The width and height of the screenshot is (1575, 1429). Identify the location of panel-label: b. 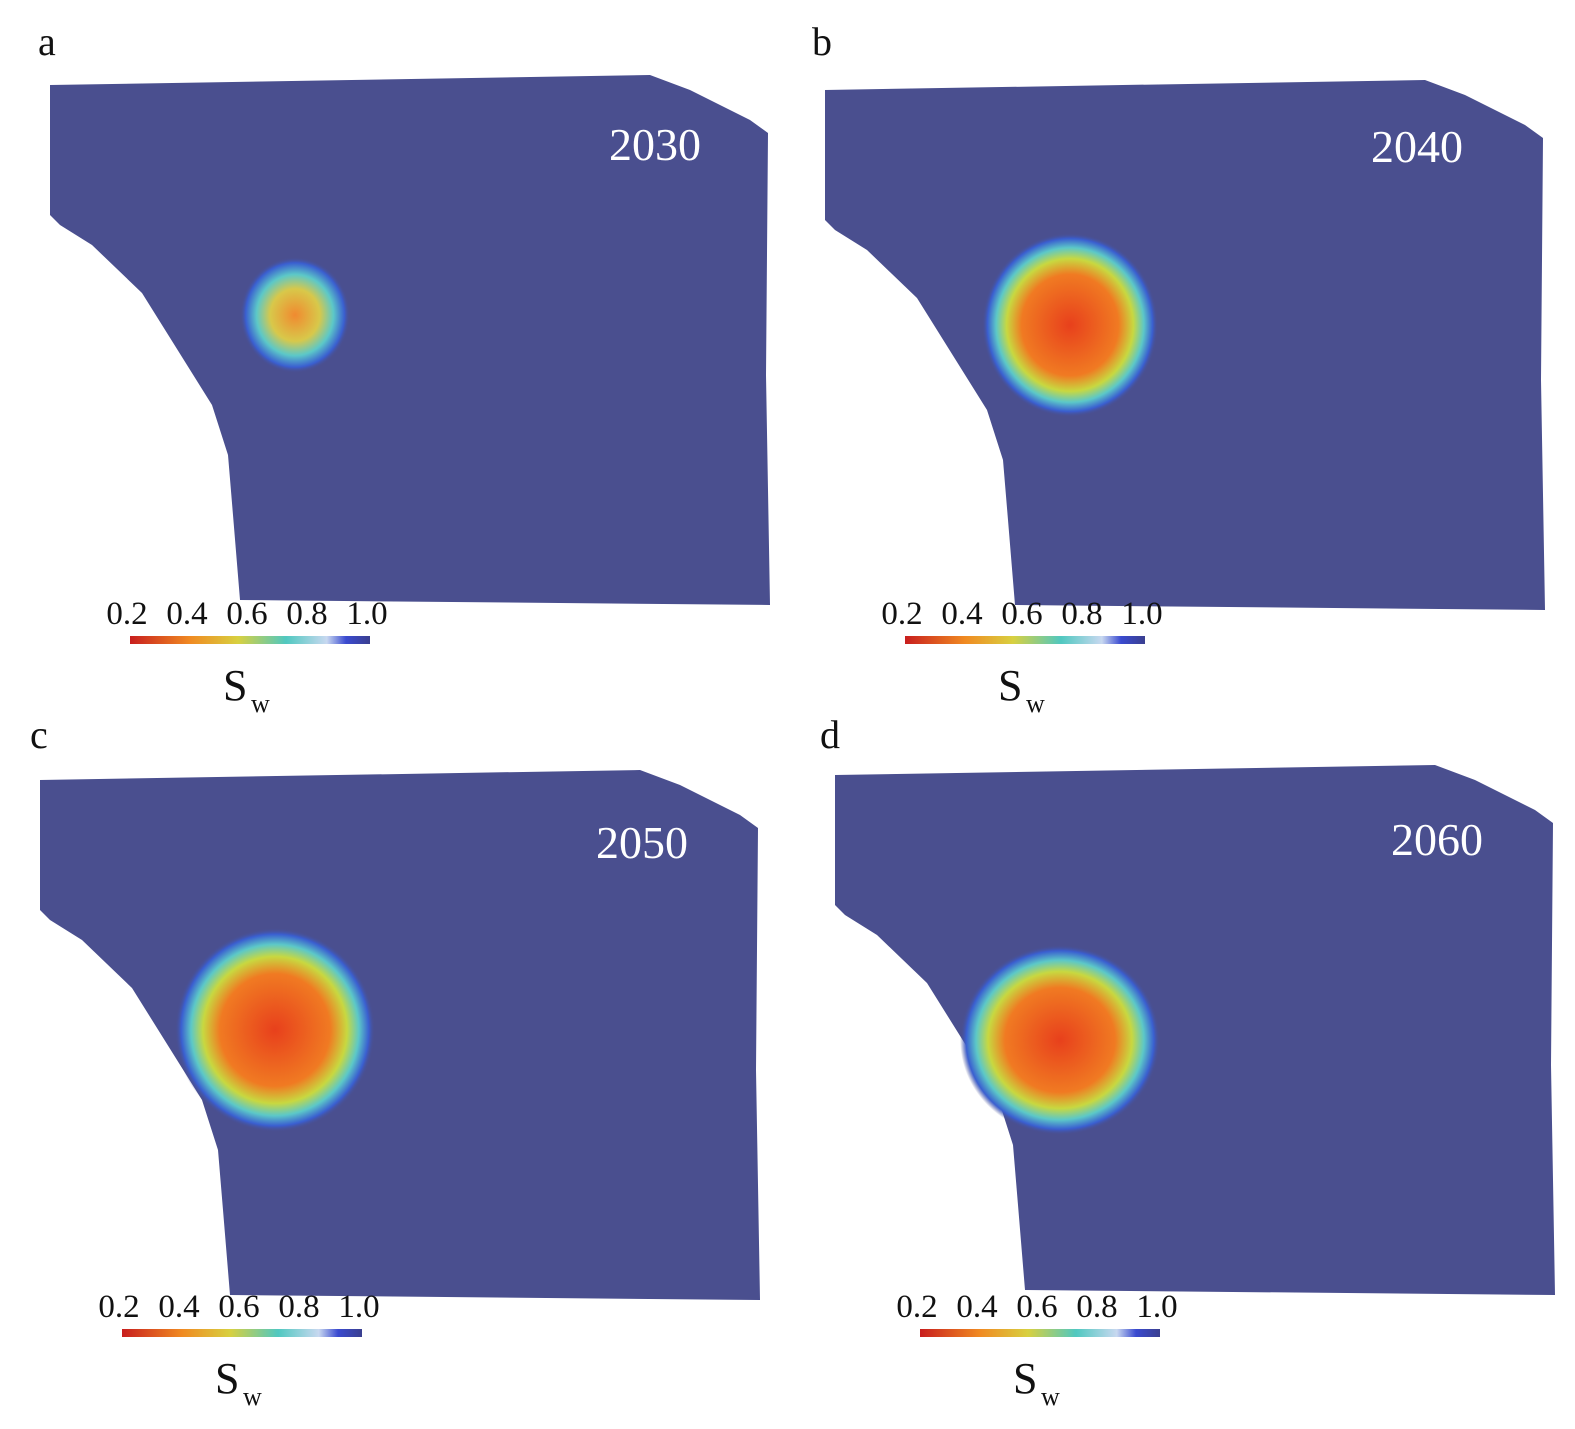
(822, 41).